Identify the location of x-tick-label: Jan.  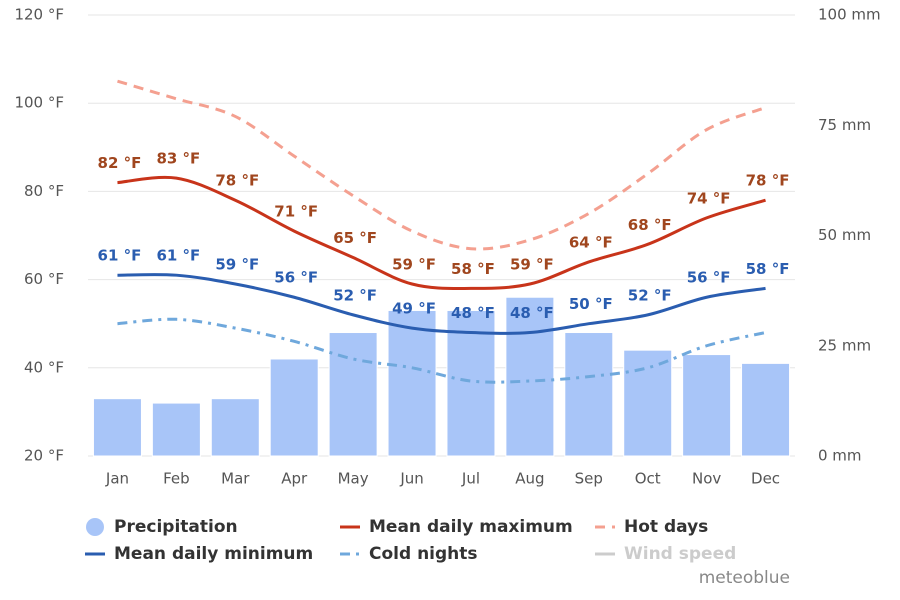
(117, 479).